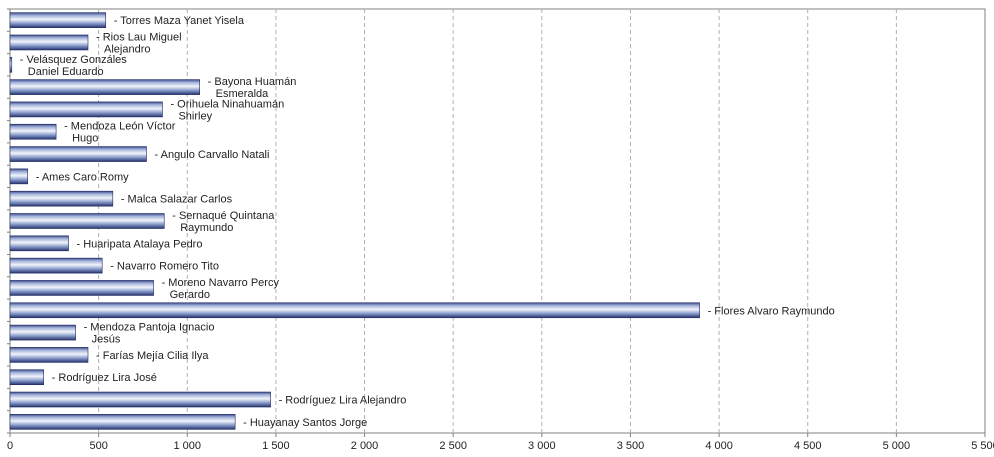  What do you see at coordinates (771, 311) in the screenshot?
I see `bar-label: - Flores Alvaro Raymundo` at bounding box center [771, 311].